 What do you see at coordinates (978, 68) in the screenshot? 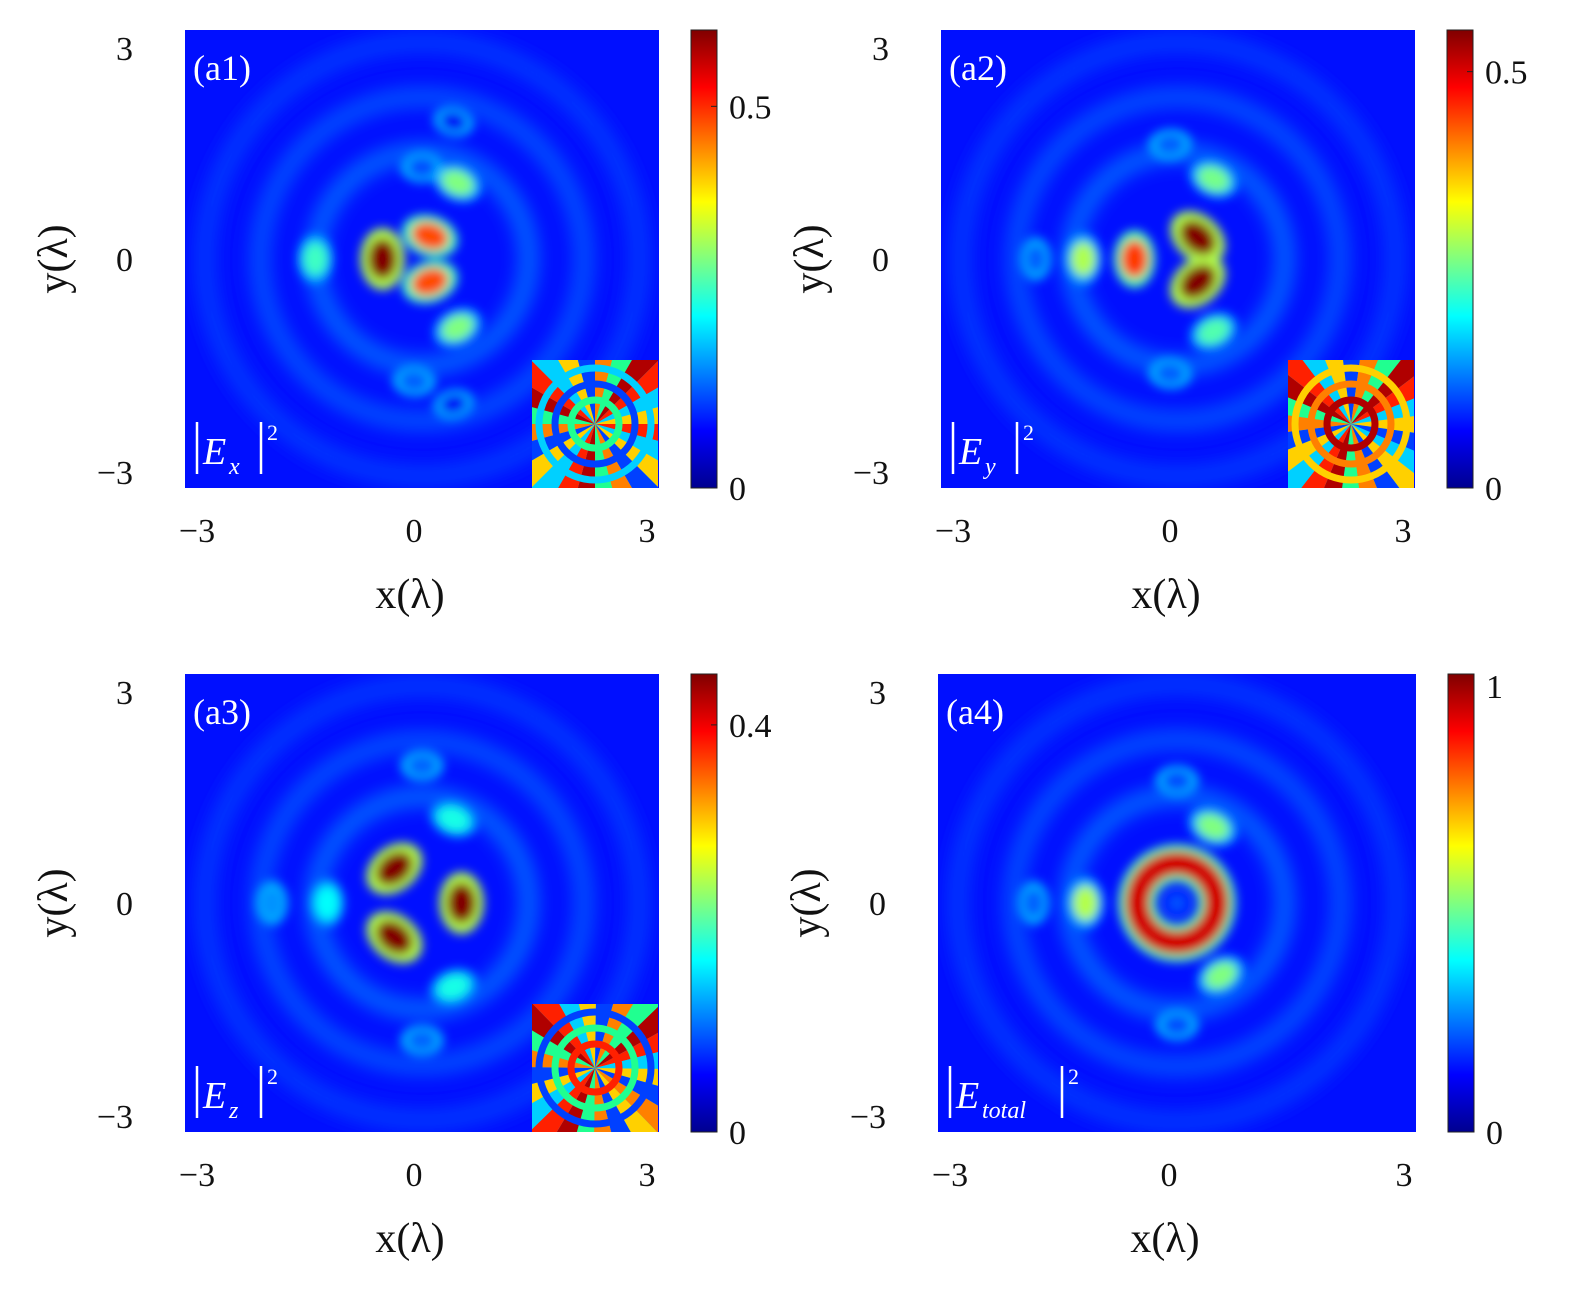
I see `panel-label: (a2)` at bounding box center [978, 68].